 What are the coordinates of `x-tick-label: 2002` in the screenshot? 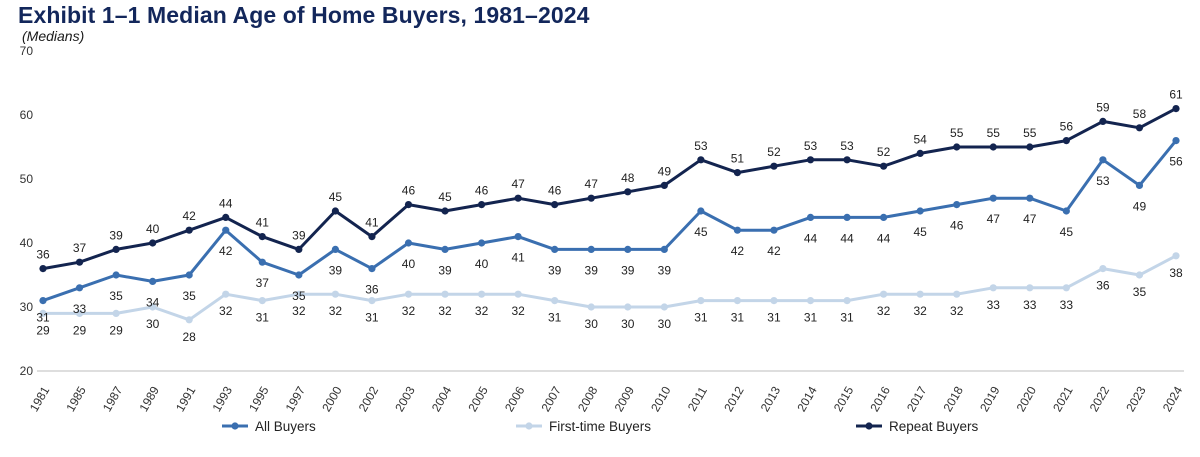 It's located at (369, 399).